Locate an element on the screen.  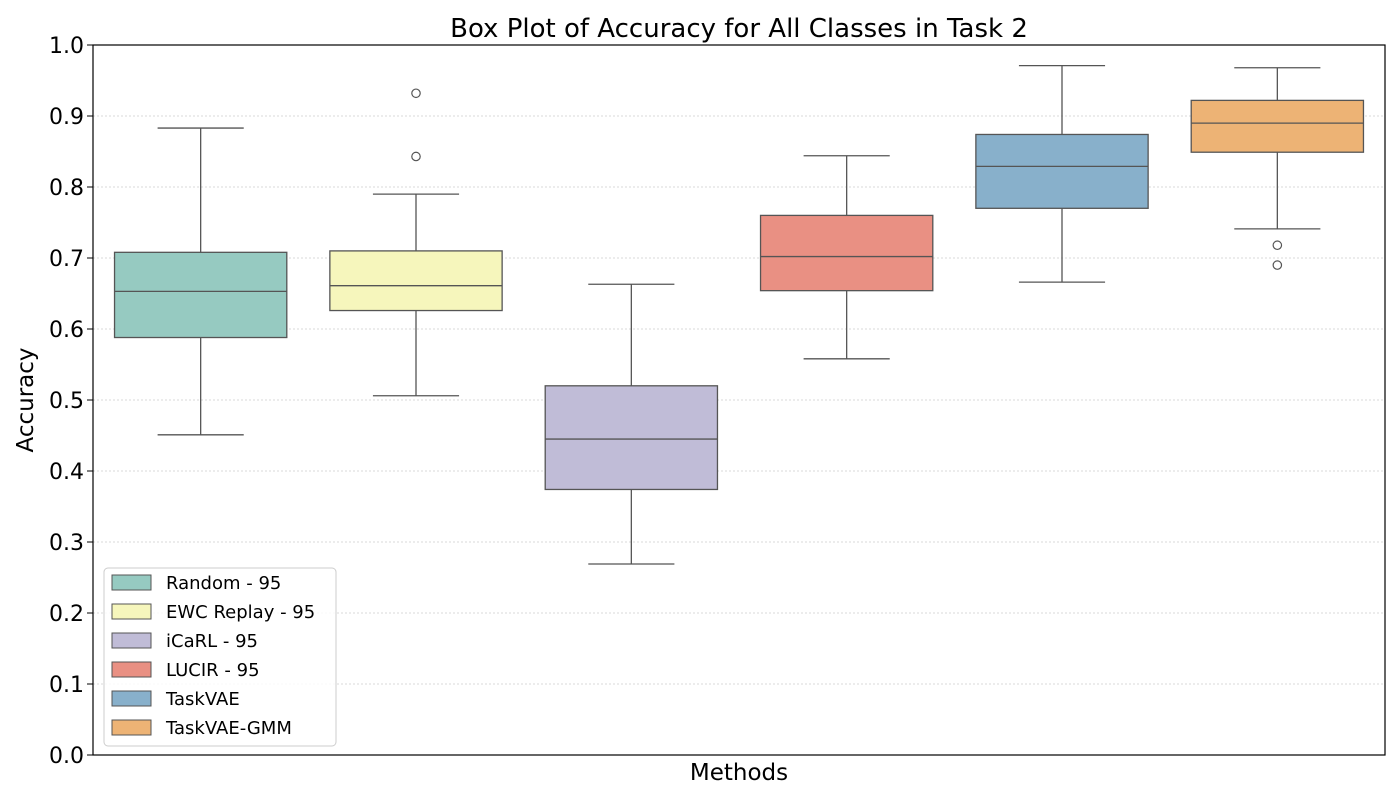
legend-item: TaskVAE is located at coordinates (175, 699).